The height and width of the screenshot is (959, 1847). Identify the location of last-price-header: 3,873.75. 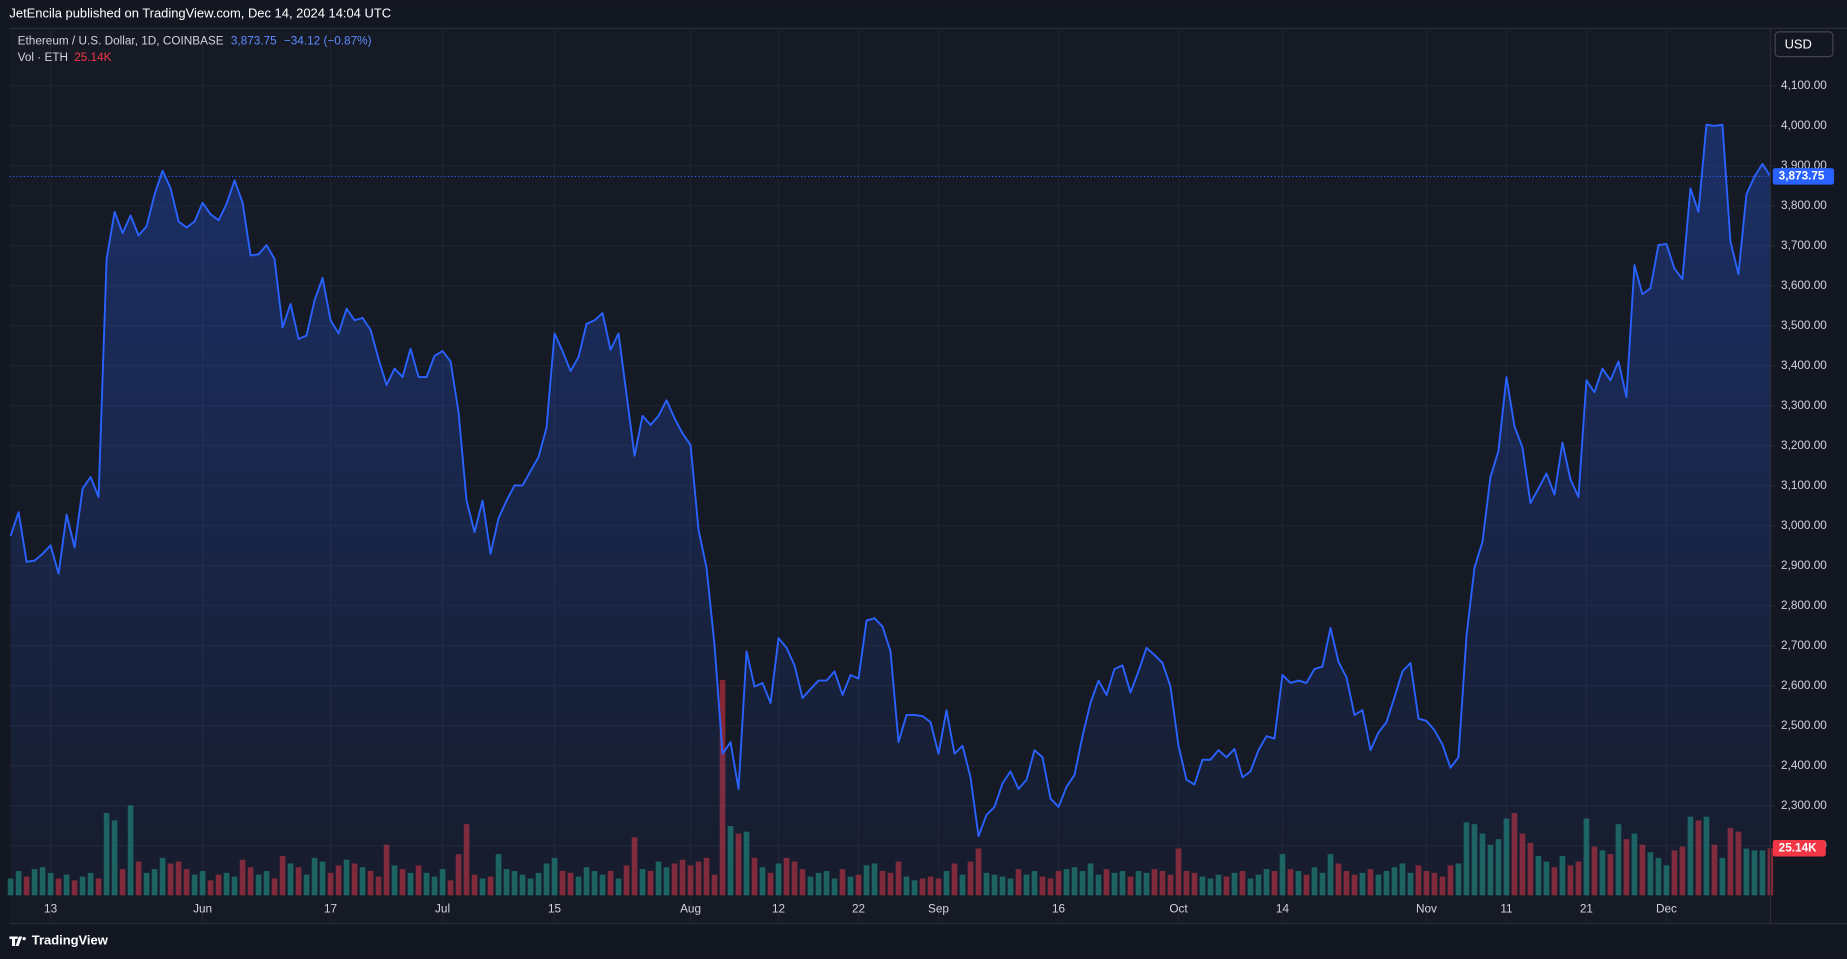
(254, 40).